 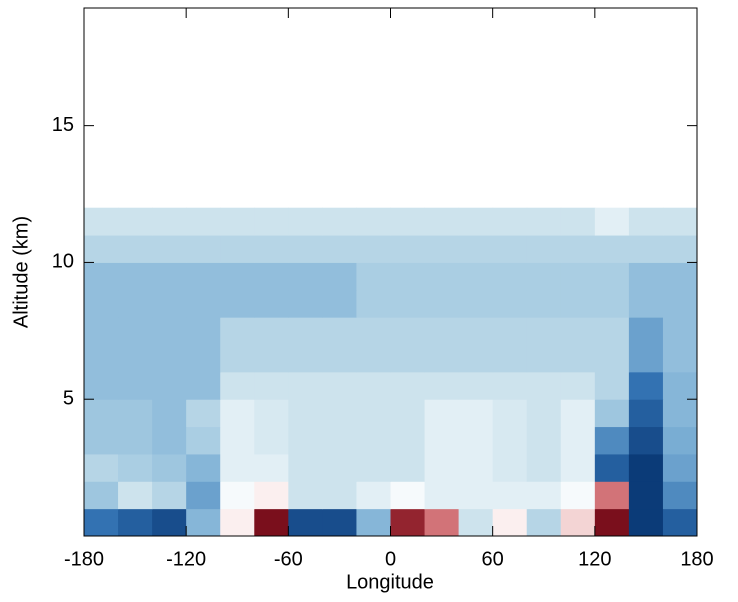 I want to click on y-axis-label: Altitude (km), so click(x=21, y=272).